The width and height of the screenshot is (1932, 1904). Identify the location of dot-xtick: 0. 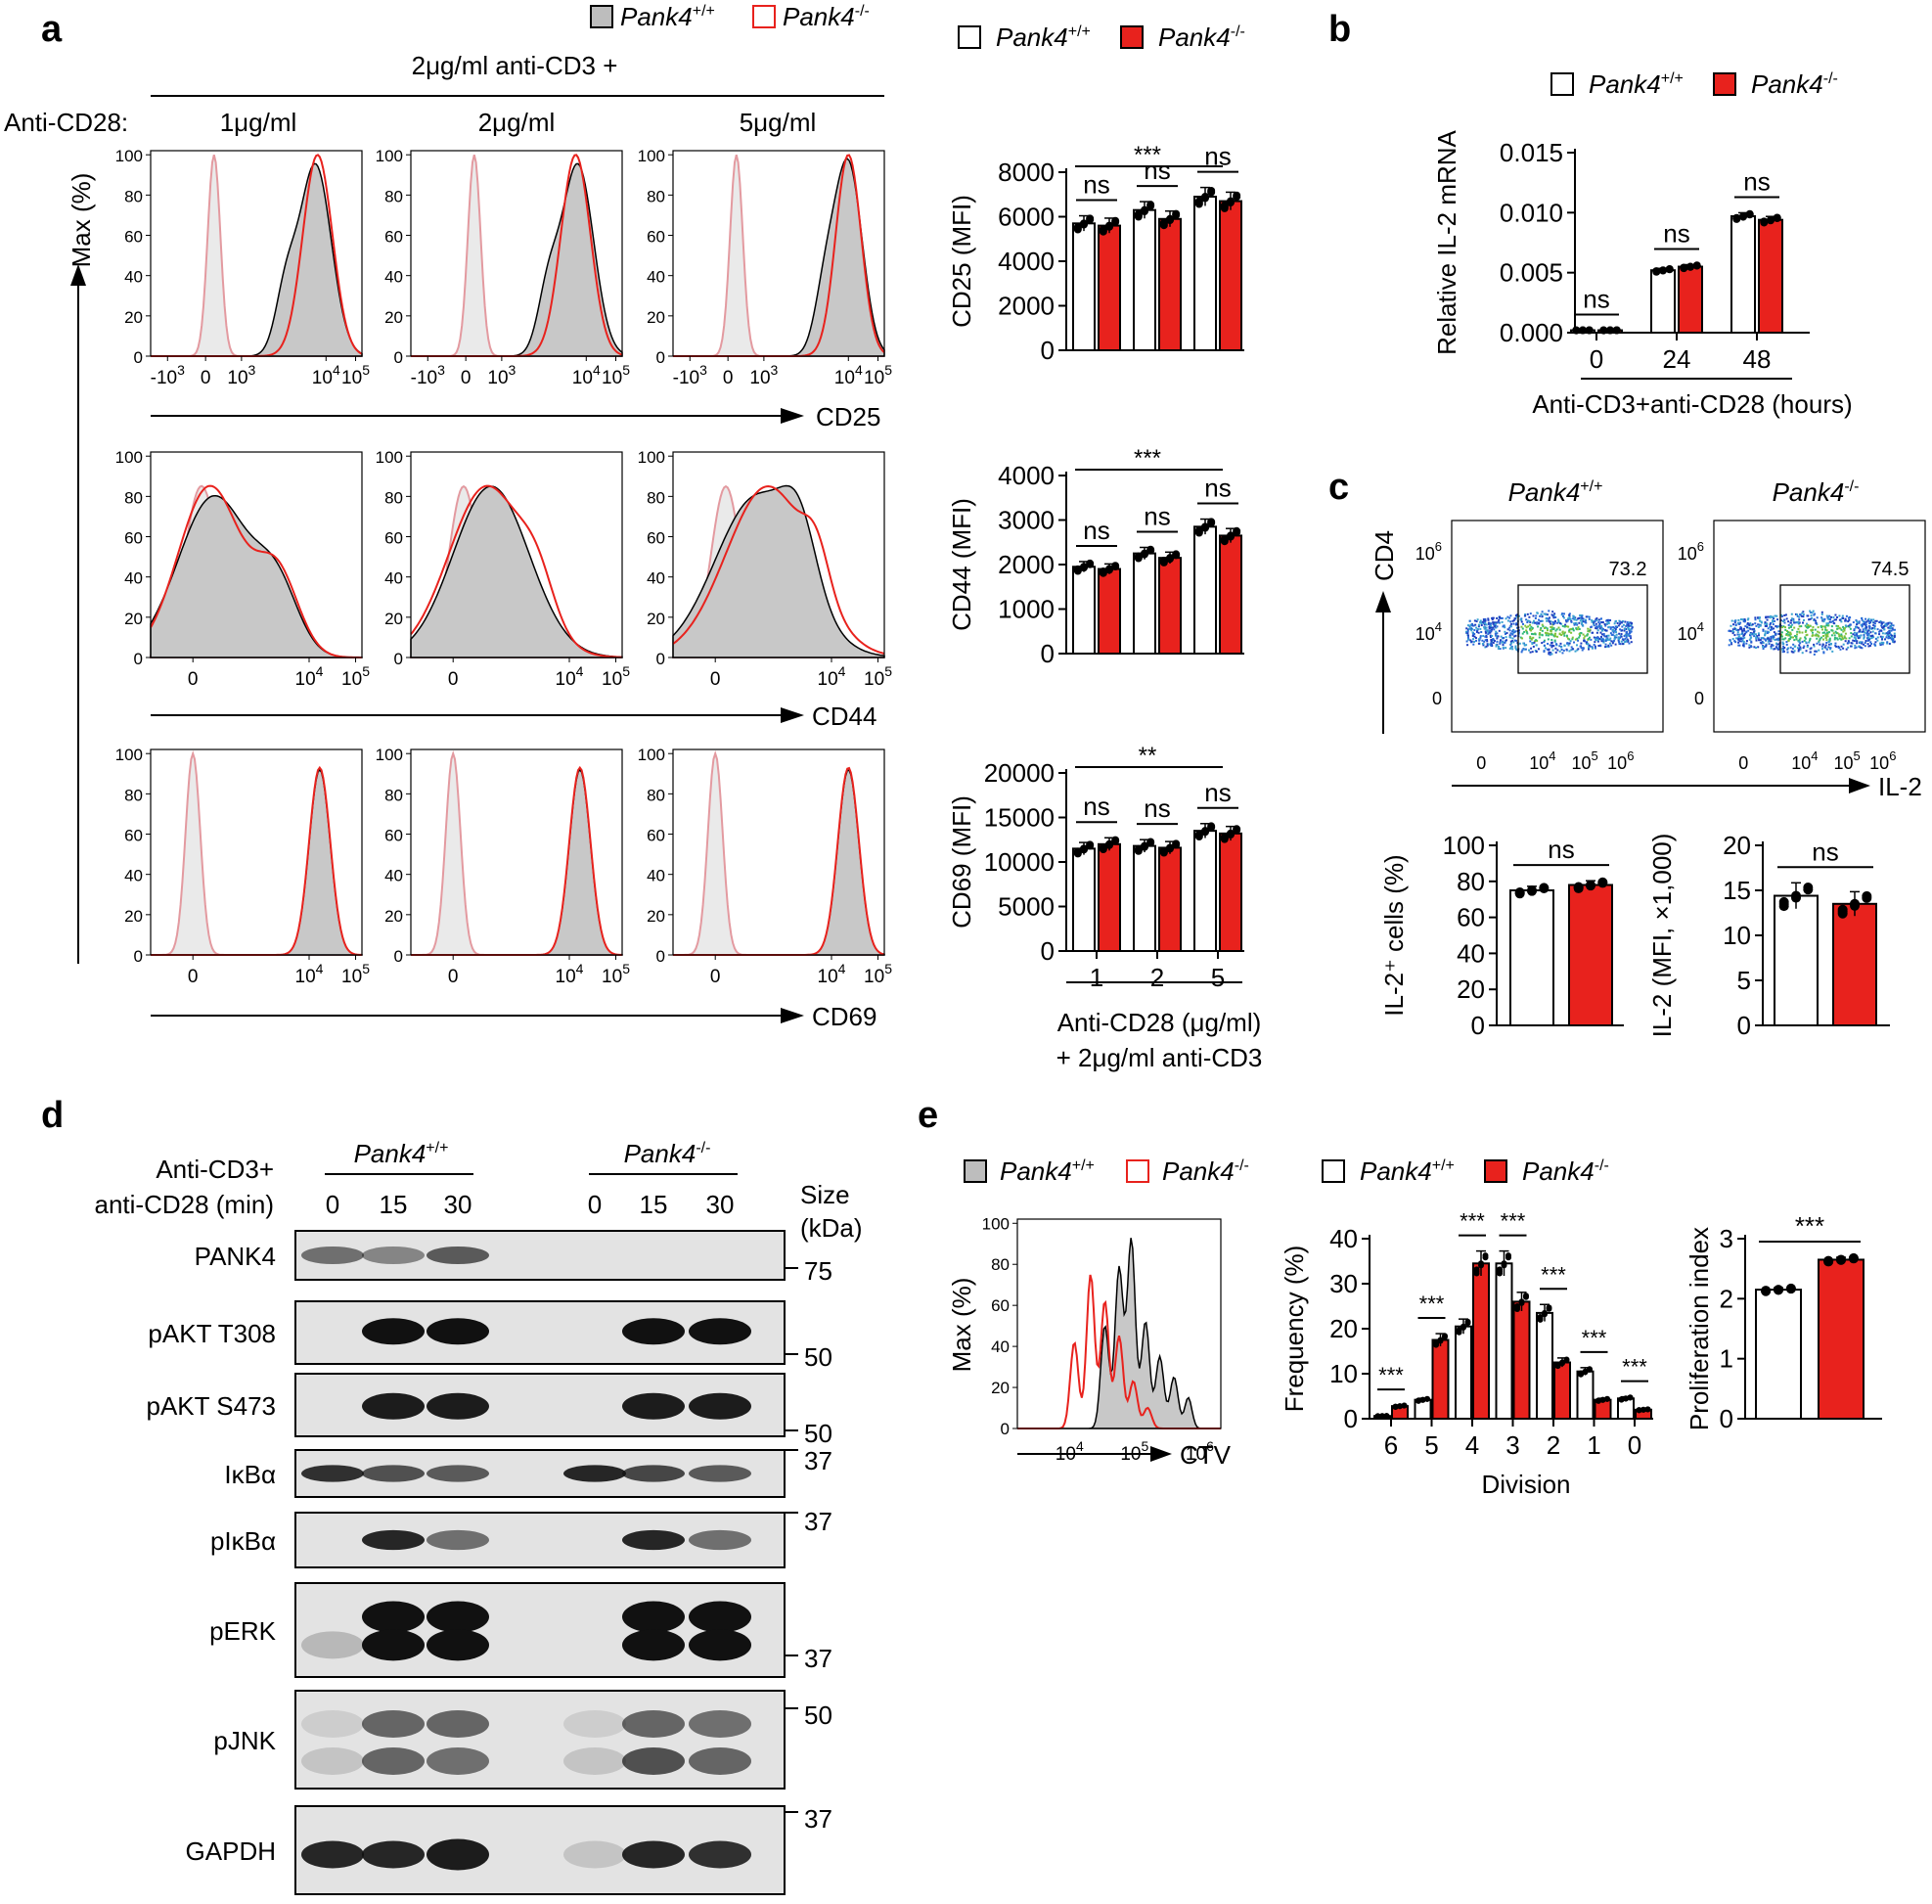
(1743, 763).